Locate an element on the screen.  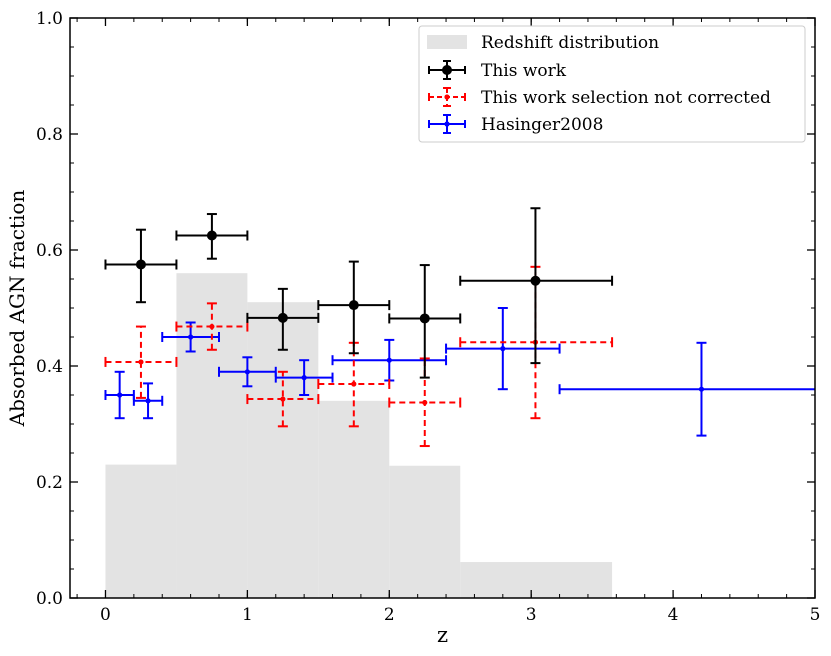
legend-entry-this-work: This work is located at coordinates (497, 70).